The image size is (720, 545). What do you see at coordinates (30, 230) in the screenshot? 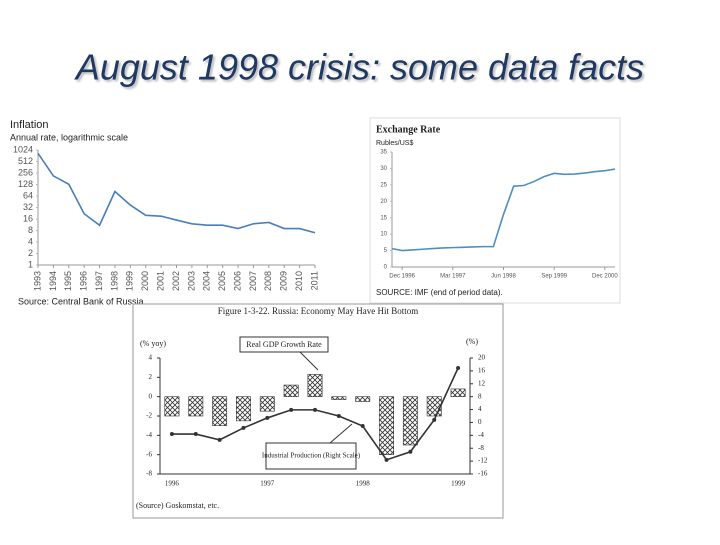
I see `y-tick-label: 8` at bounding box center [30, 230].